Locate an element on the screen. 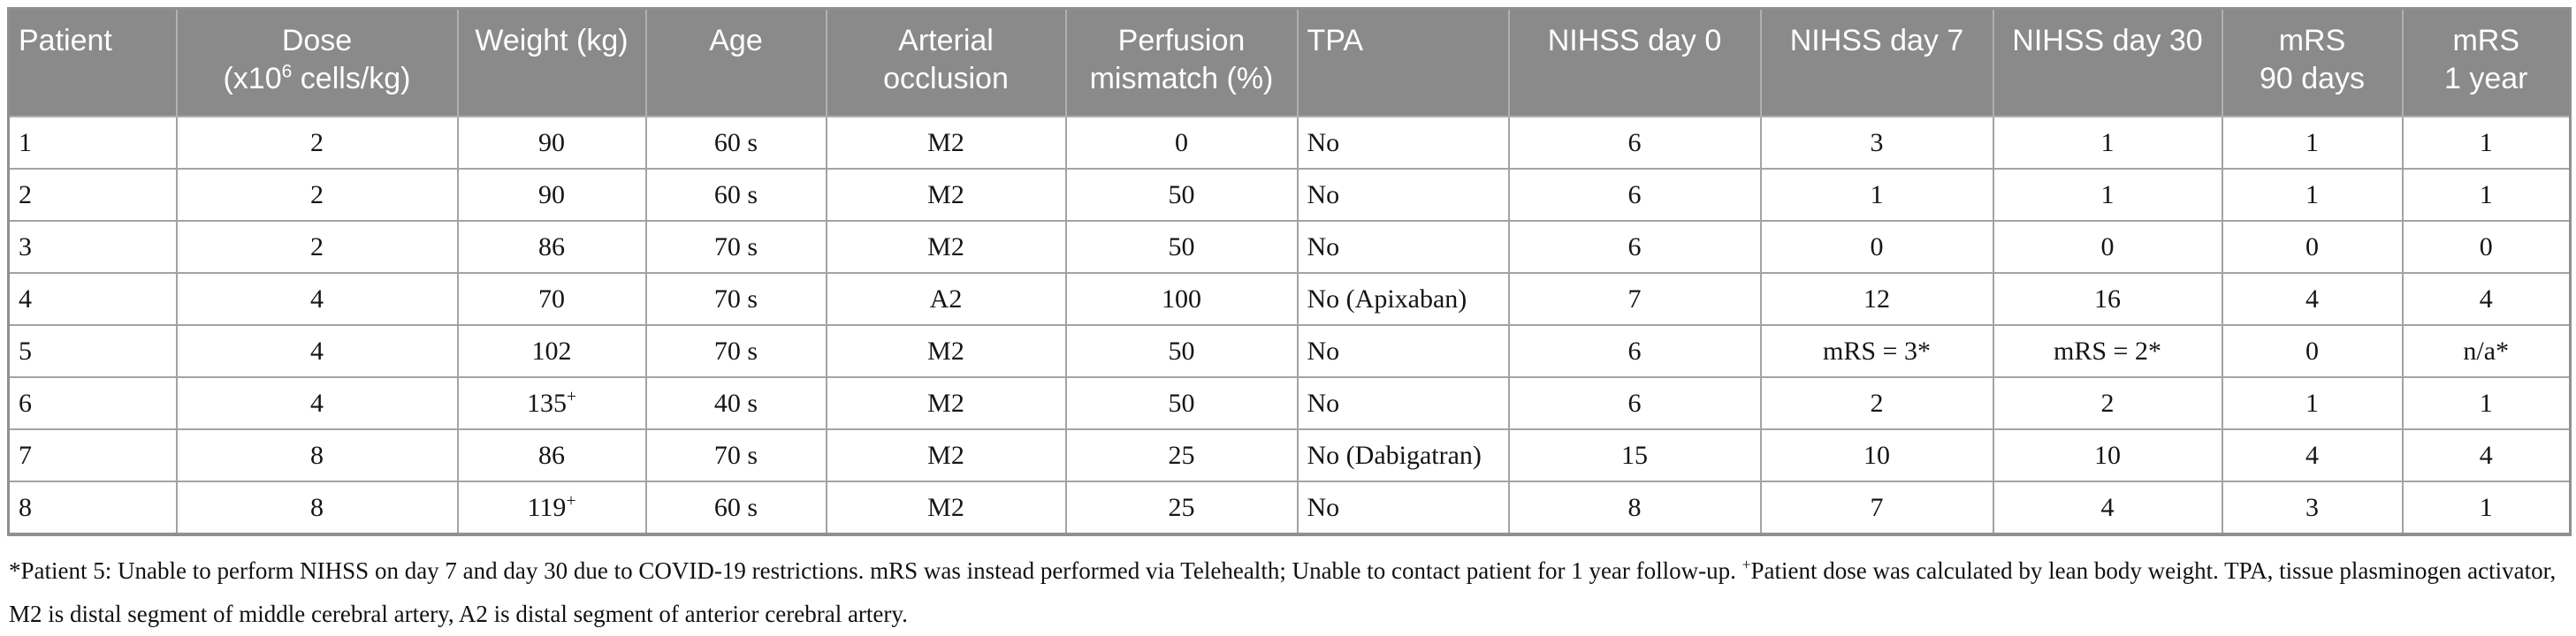  header-cell-patient: Patient is located at coordinates (92, 62).